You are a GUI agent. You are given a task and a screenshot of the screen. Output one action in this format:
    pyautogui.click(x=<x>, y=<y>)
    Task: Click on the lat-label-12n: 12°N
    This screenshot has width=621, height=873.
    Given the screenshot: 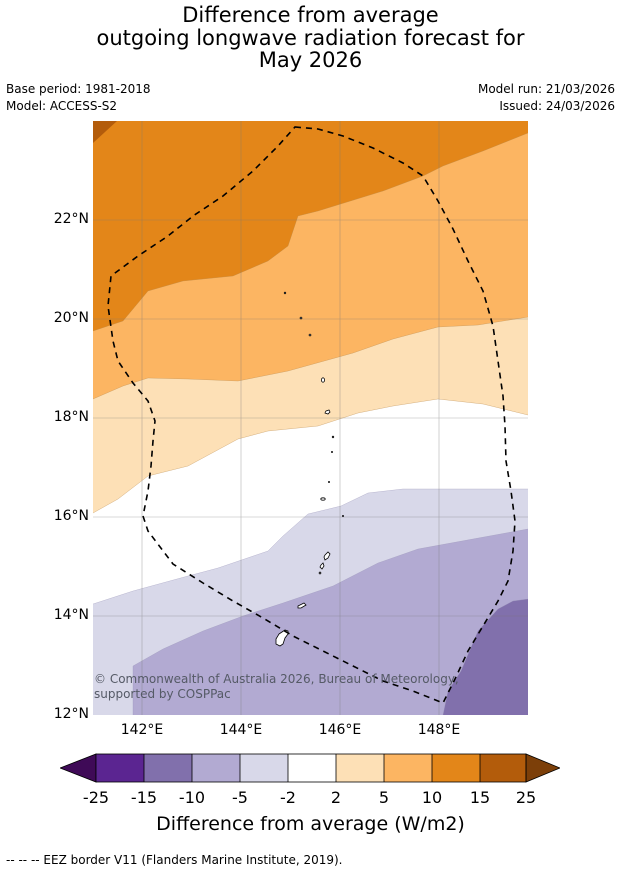 What is the action you would take?
    pyautogui.click(x=71, y=714)
    